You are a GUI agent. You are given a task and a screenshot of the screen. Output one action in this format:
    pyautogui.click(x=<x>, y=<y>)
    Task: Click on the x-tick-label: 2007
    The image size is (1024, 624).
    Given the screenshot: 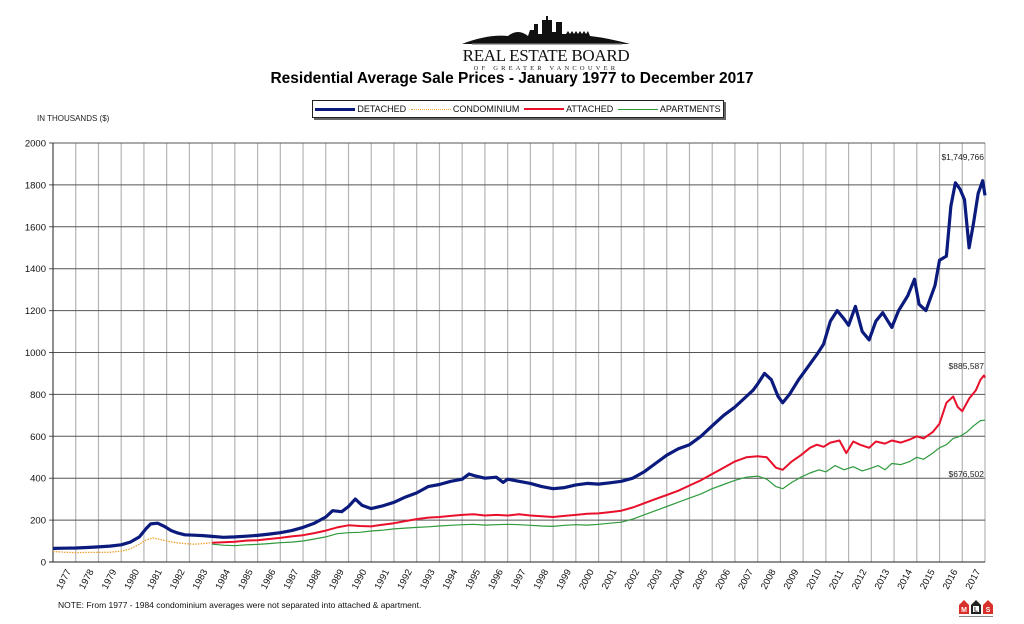 What is the action you would take?
    pyautogui.click(x=746, y=580)
    